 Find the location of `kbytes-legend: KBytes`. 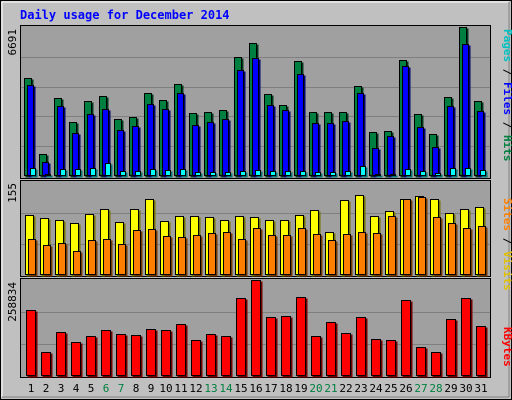

kbytes-legend: KBytes is located at coordinates (506, 347).